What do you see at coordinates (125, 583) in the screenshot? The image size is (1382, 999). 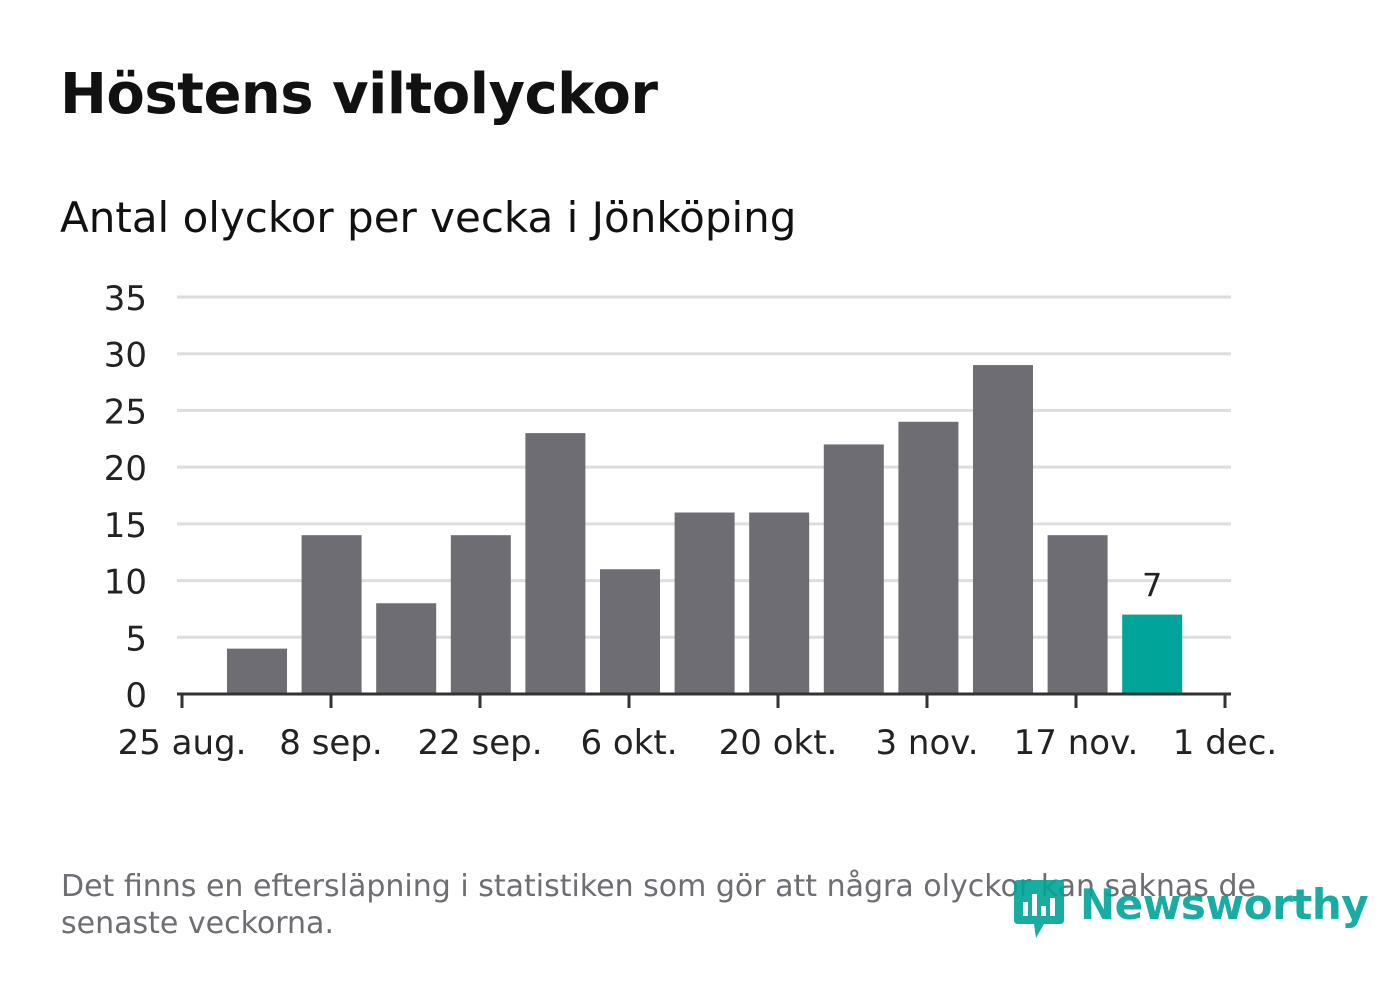 I see `y-tick-label: 10` at bounding box center [125, 583].